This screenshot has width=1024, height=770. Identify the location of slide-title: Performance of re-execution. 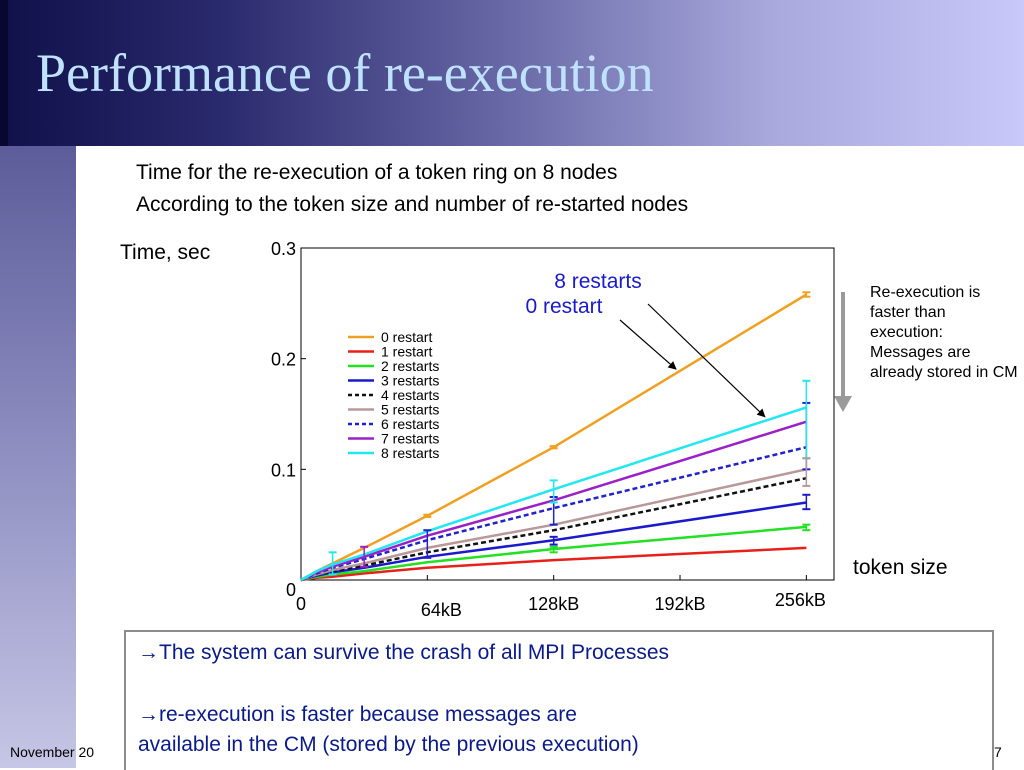
(345, 73).